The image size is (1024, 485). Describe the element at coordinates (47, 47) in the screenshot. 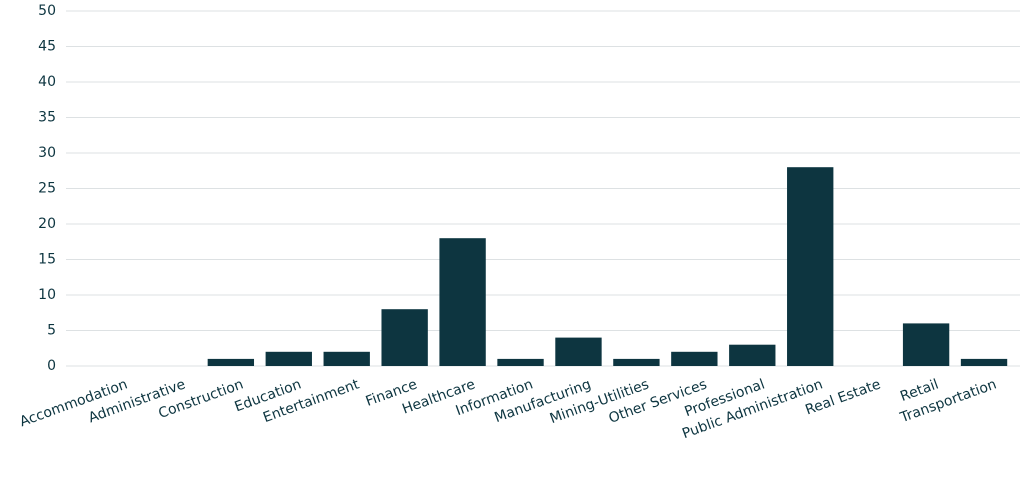

I see `y-tick-label: 45` at that location.